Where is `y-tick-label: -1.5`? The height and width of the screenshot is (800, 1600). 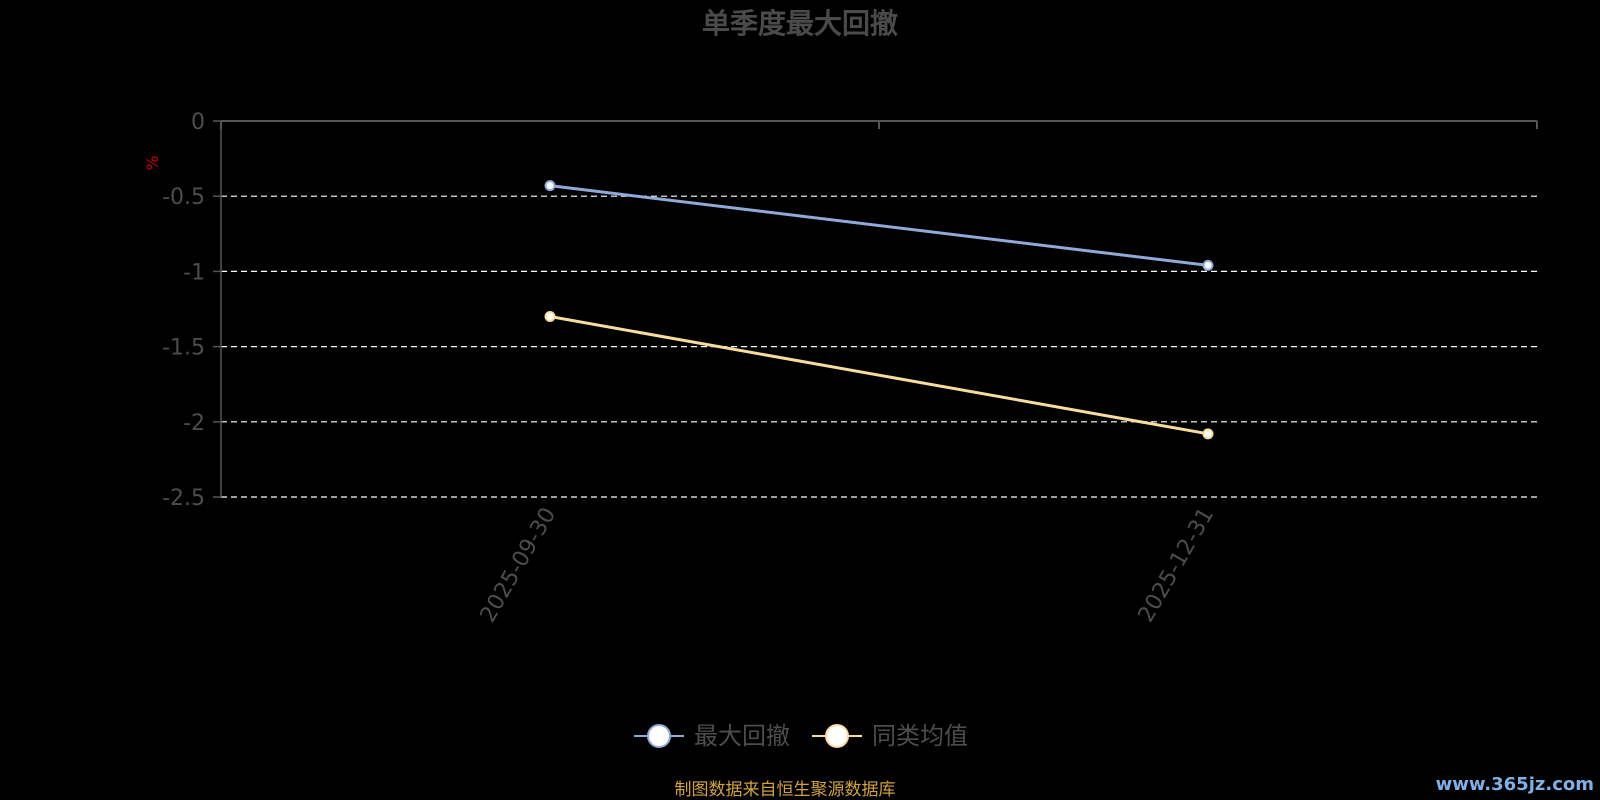 y-tick-label: -1.5 is located at coordinates (183, 348).